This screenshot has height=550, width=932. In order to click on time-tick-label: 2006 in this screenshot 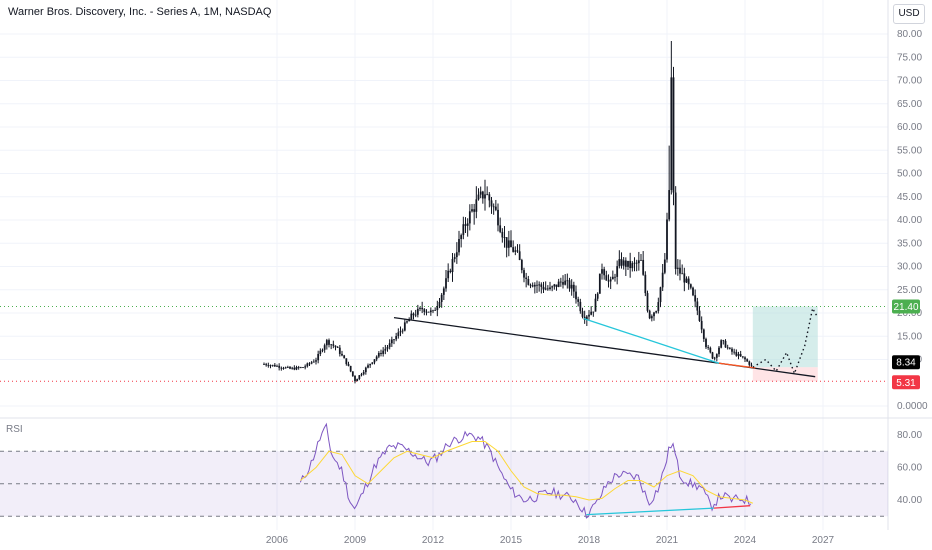, I will do `click(277, 540)`.